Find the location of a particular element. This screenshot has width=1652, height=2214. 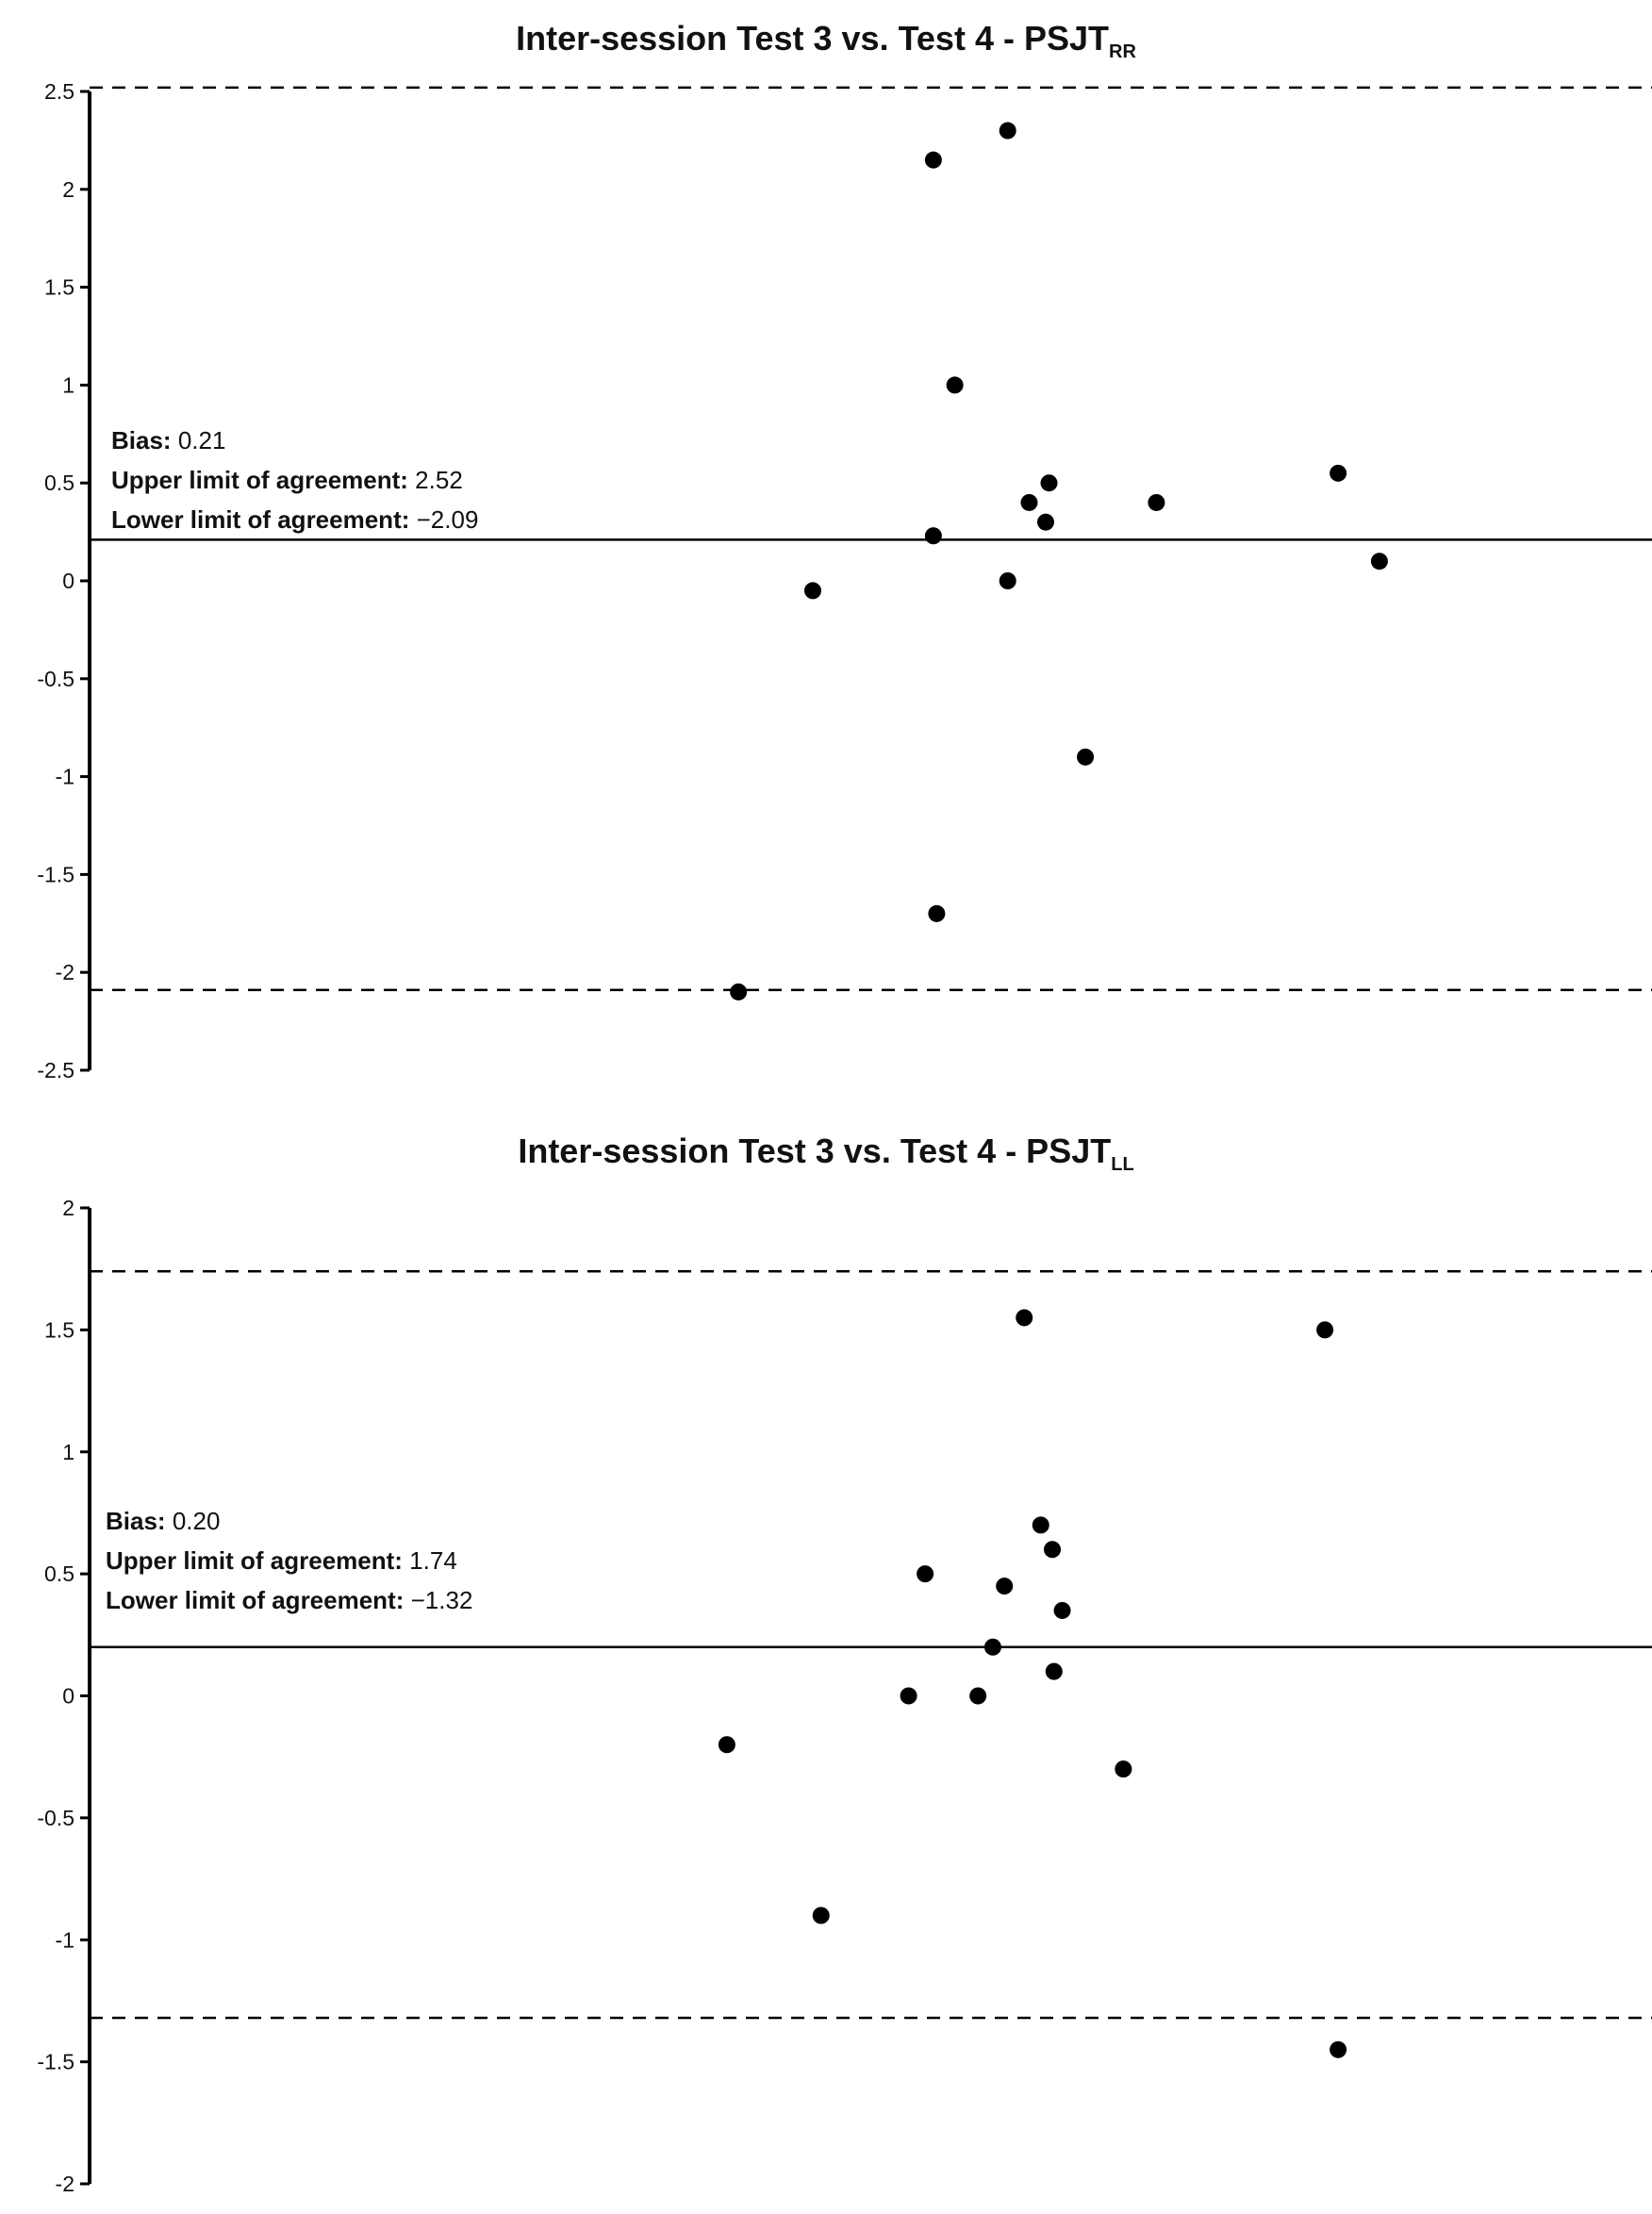

chart-title-subscript: LL is located at coordinates (1122, 1165).